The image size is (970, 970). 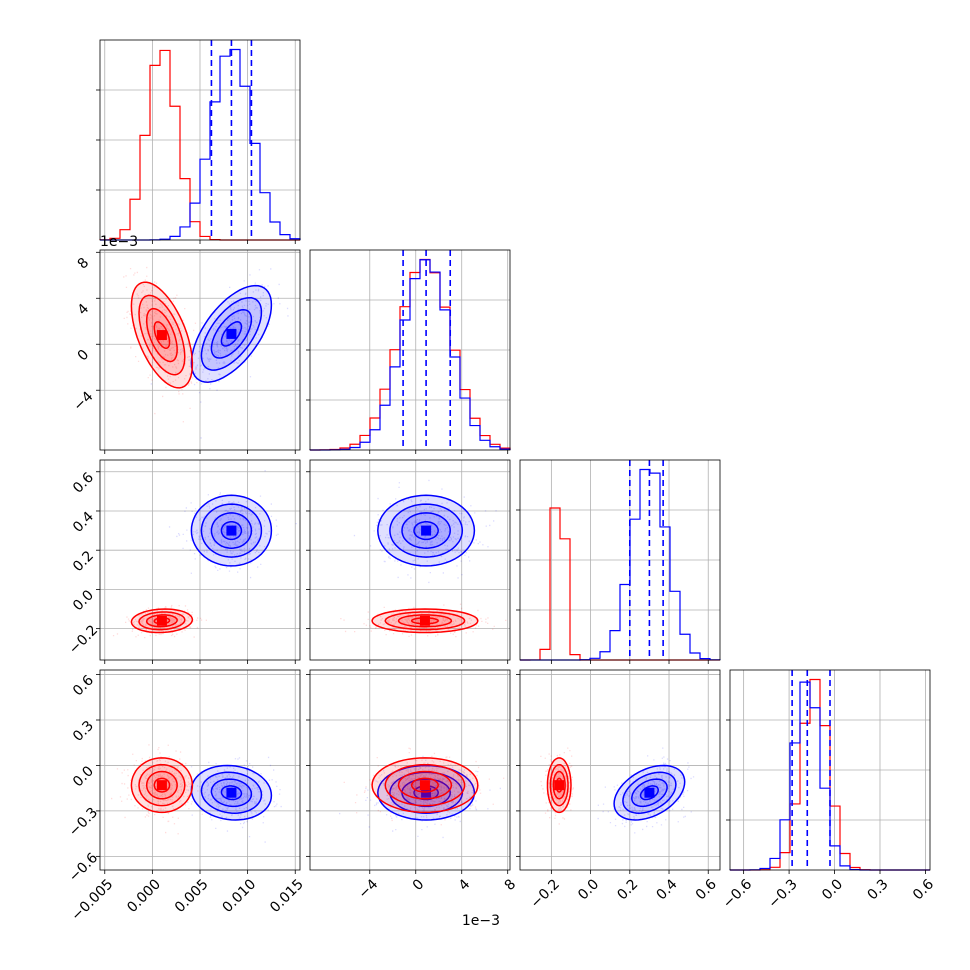 I want to click on y-tick-label: 4, so click(x=84, y=310).